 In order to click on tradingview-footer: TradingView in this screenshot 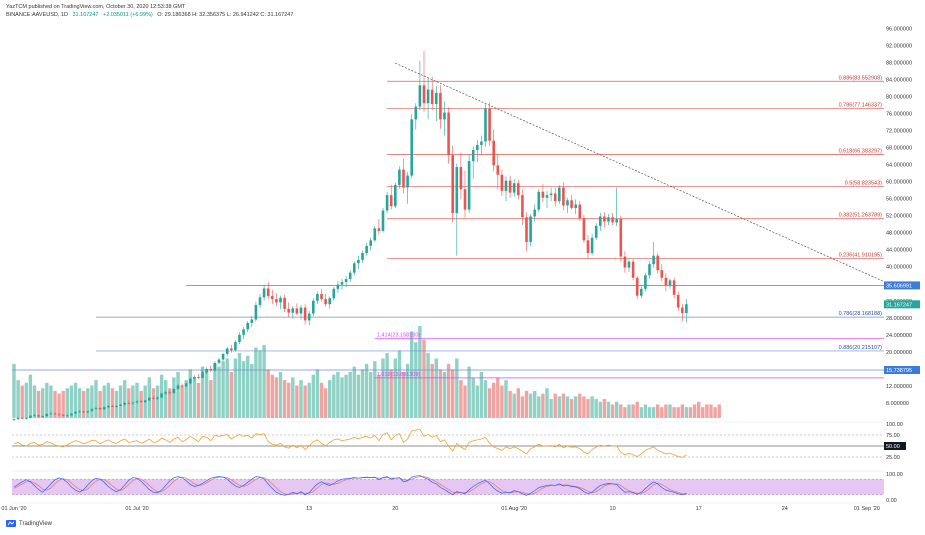, I will do `click(29, 523)`.